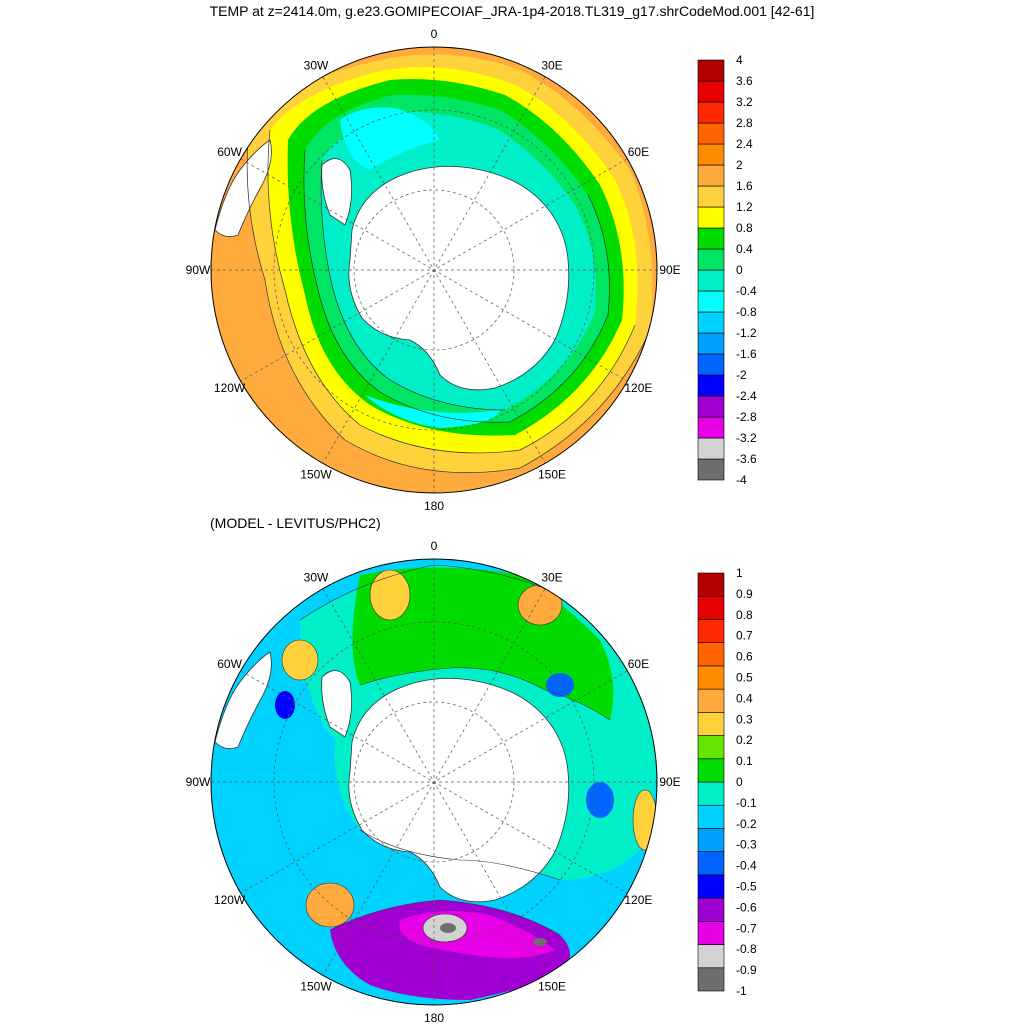 The image size is (1024, 1024). What do you see at coordinates (744, 719) in the screenshot?
I see `colorbar-tick-label: 0.3` at bounding box center [744, 719].